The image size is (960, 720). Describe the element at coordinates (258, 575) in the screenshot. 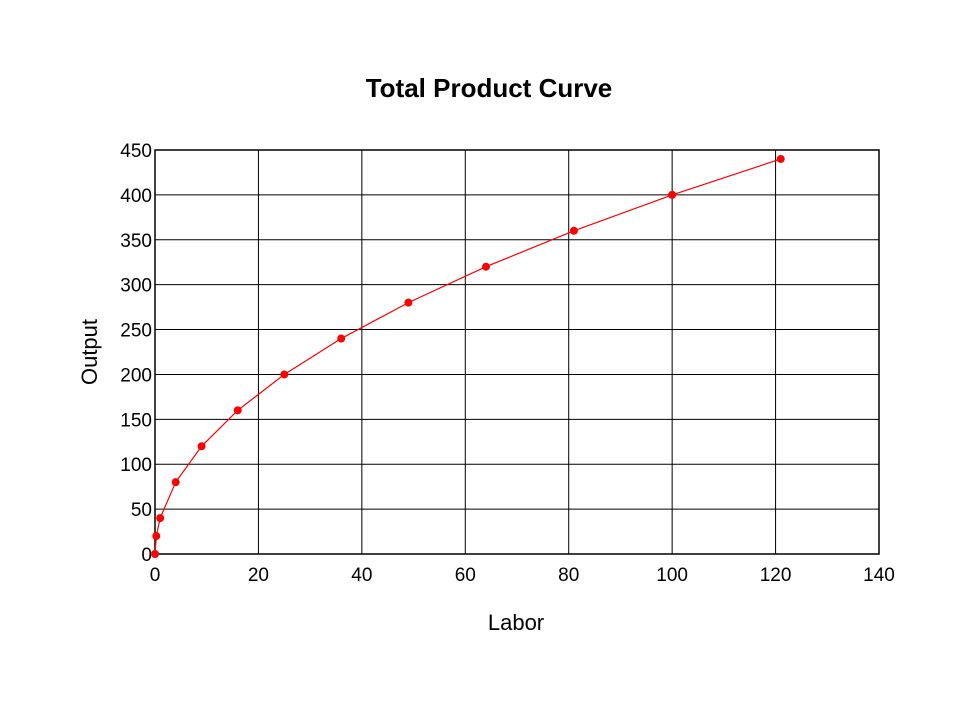

I see `x-tick-label: 20` at that location.